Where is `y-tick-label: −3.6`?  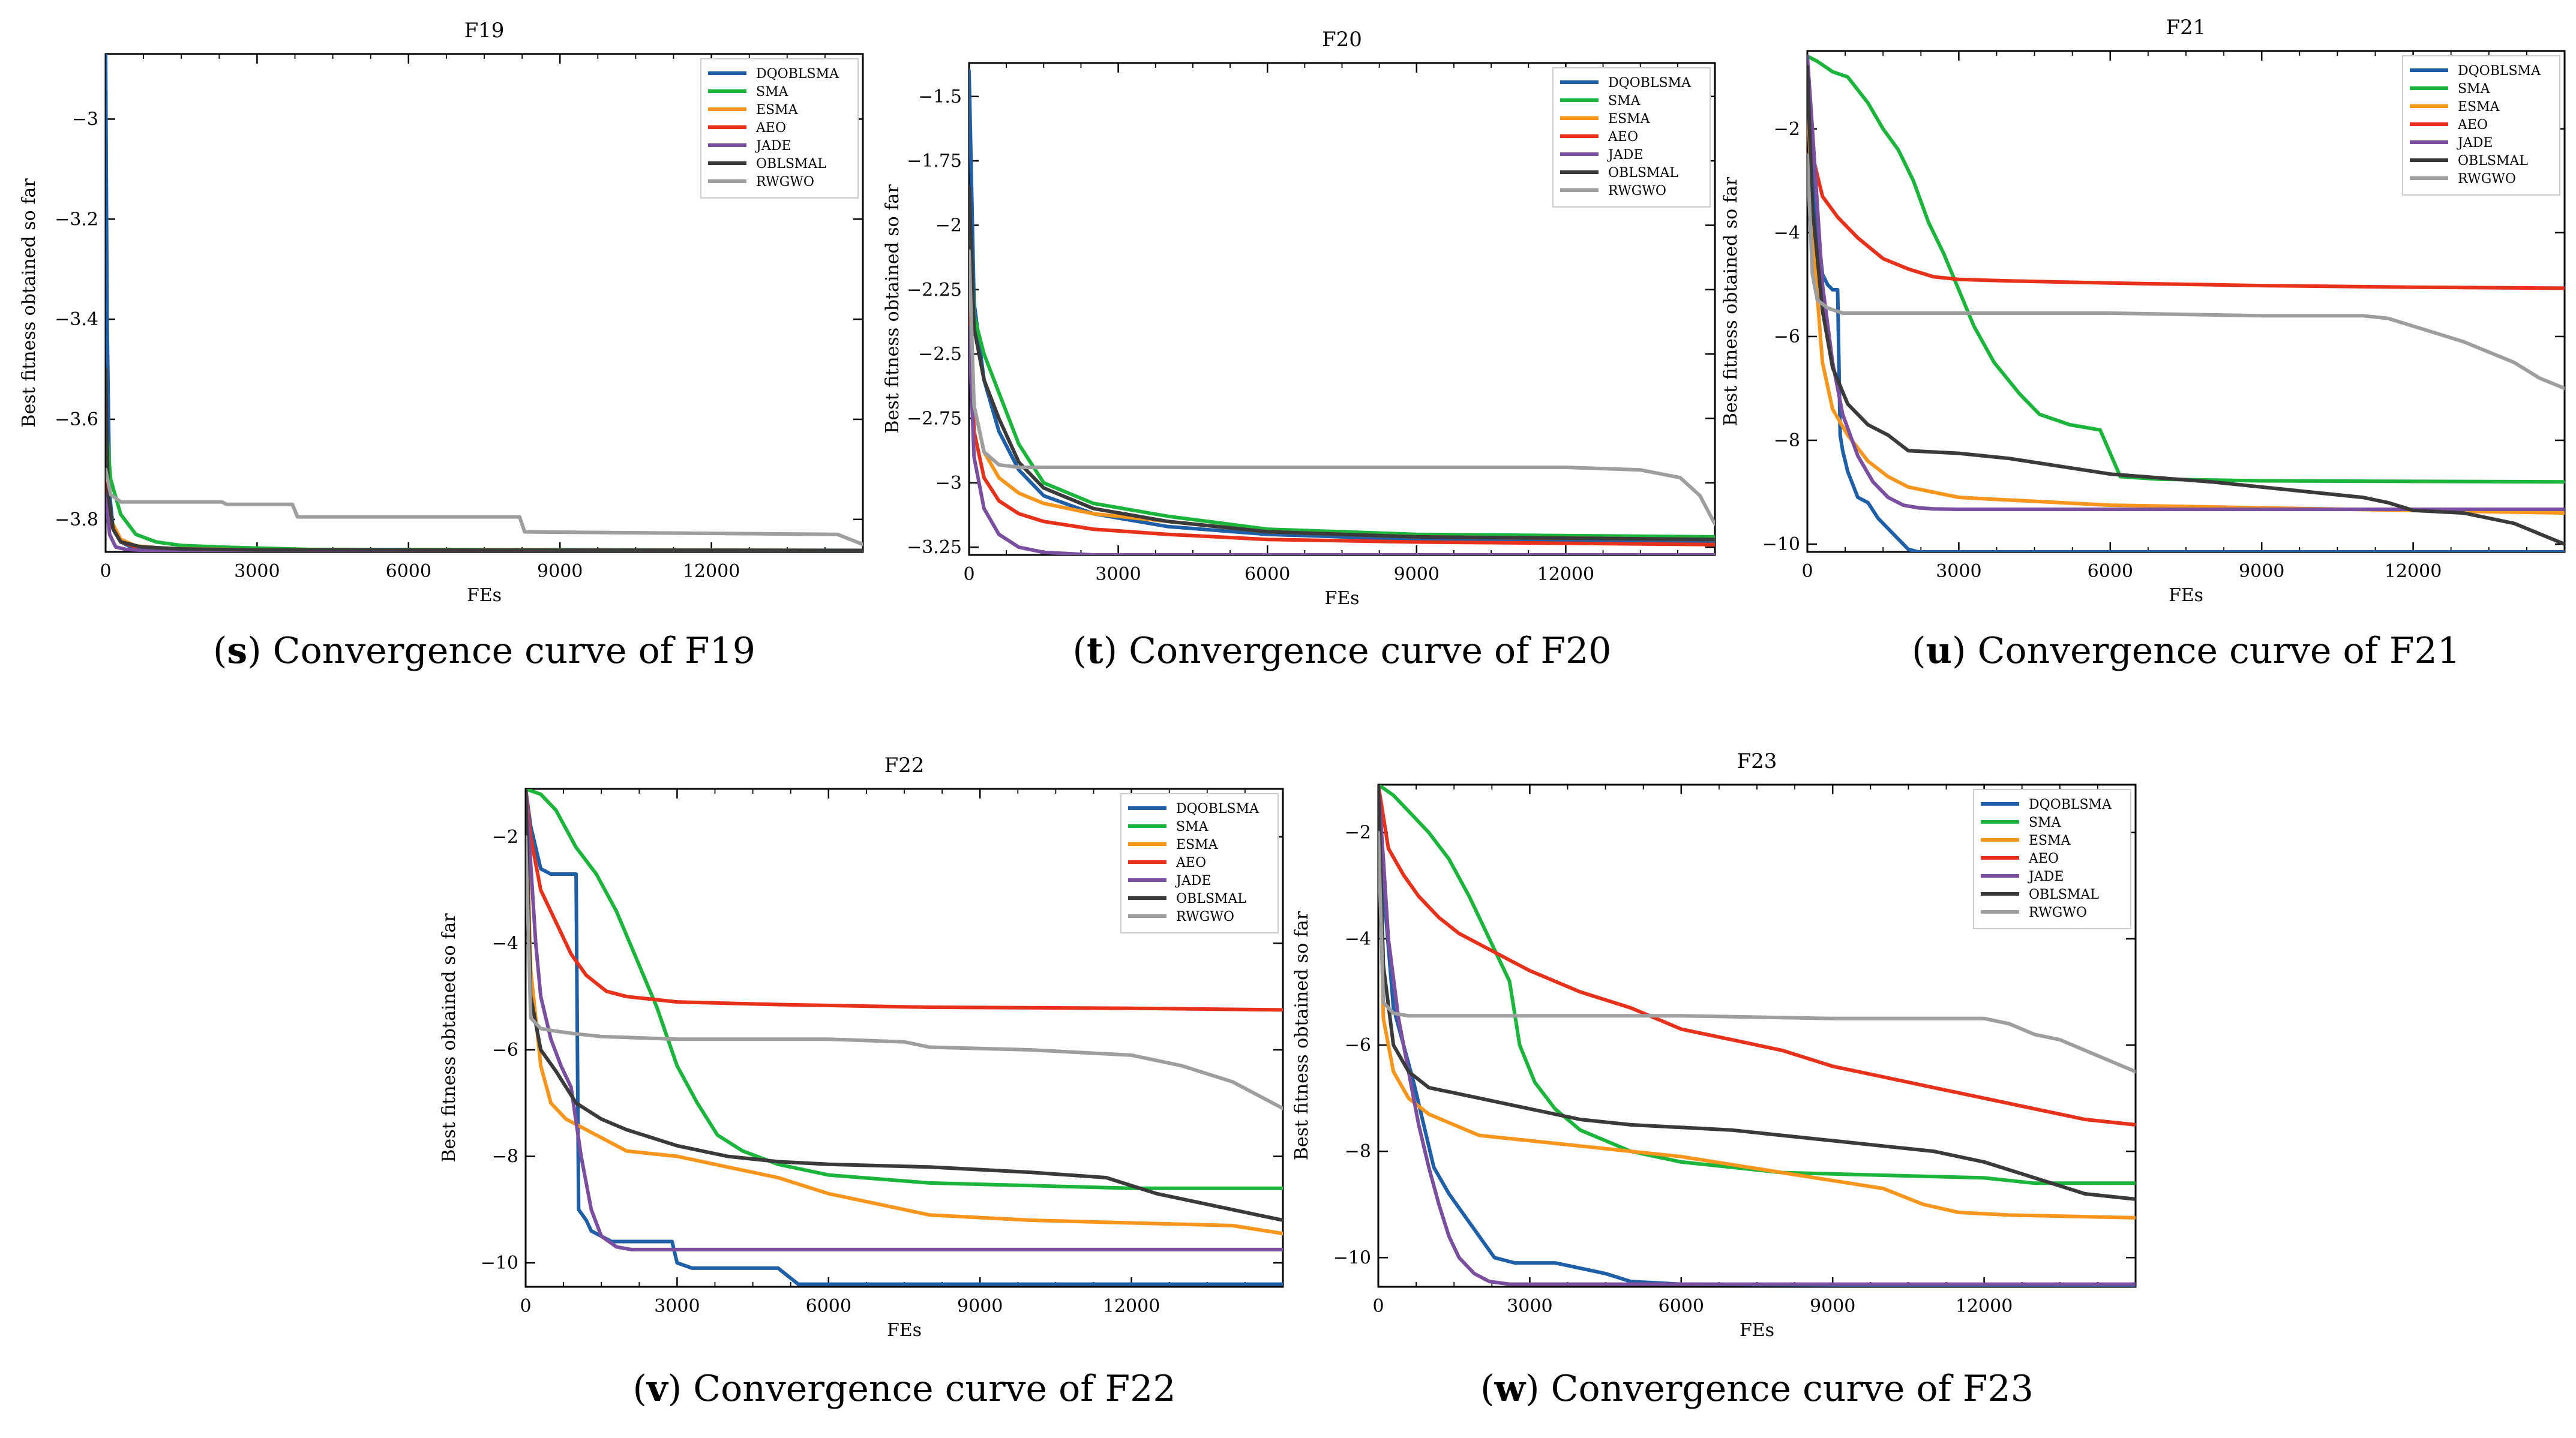 y-tick-label: −3.6 is located at coordinates (76, 419).